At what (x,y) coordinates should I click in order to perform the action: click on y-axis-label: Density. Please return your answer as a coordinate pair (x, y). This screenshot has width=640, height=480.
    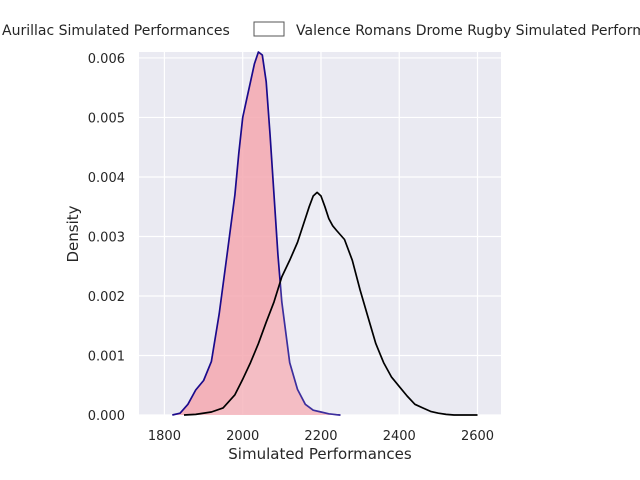
    Looking at the image, I should click on (73, 233).